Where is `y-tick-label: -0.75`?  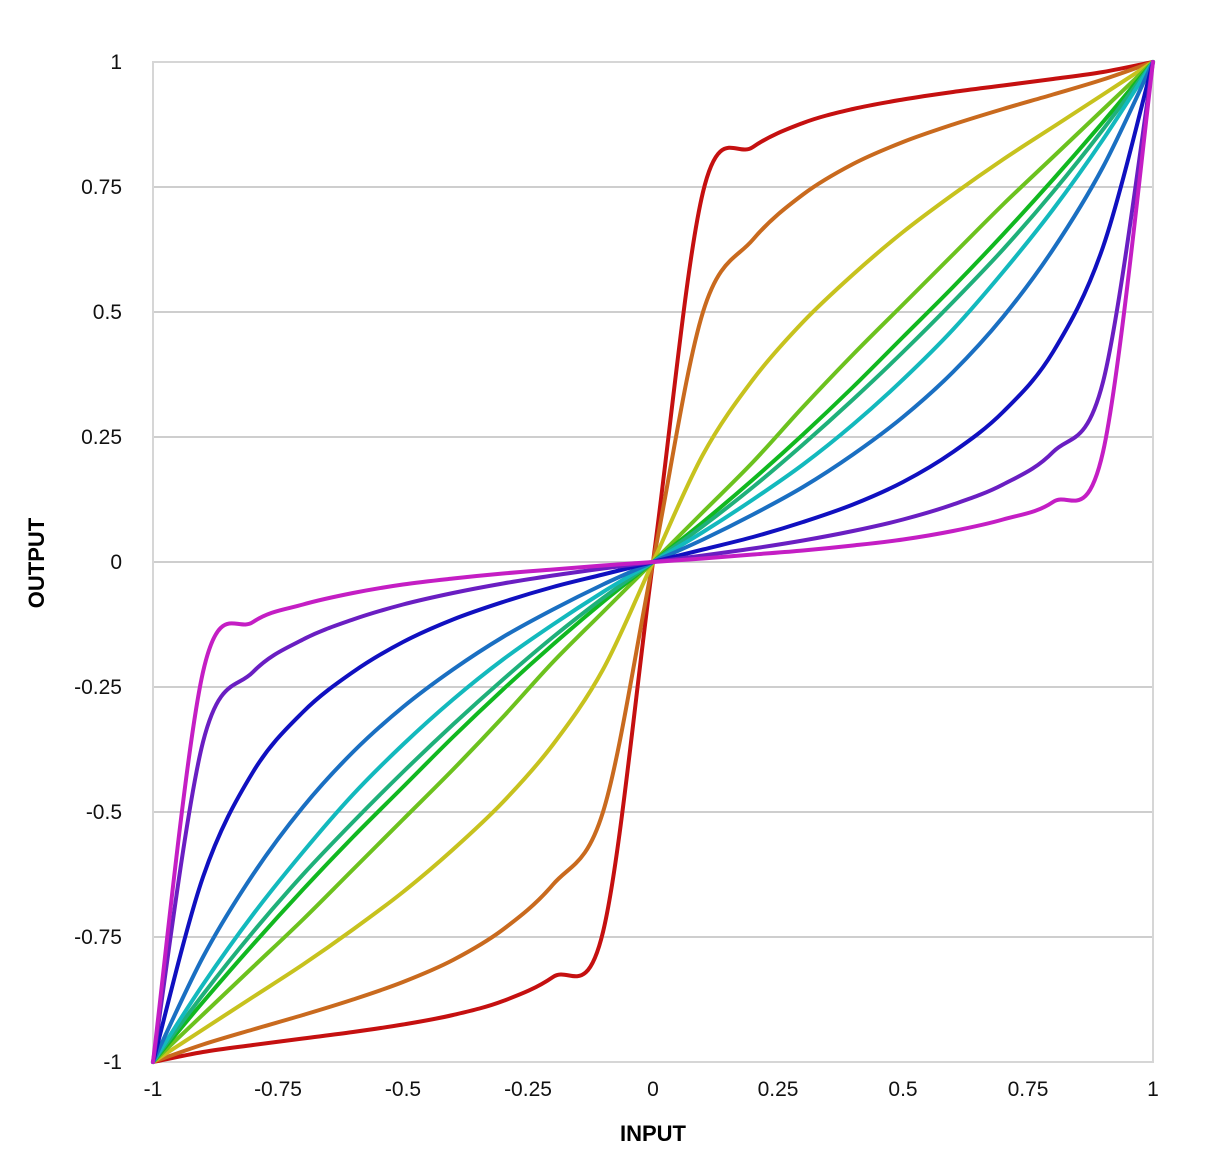
y-tick-label: -0.75 is located at coordinates (98, 937).